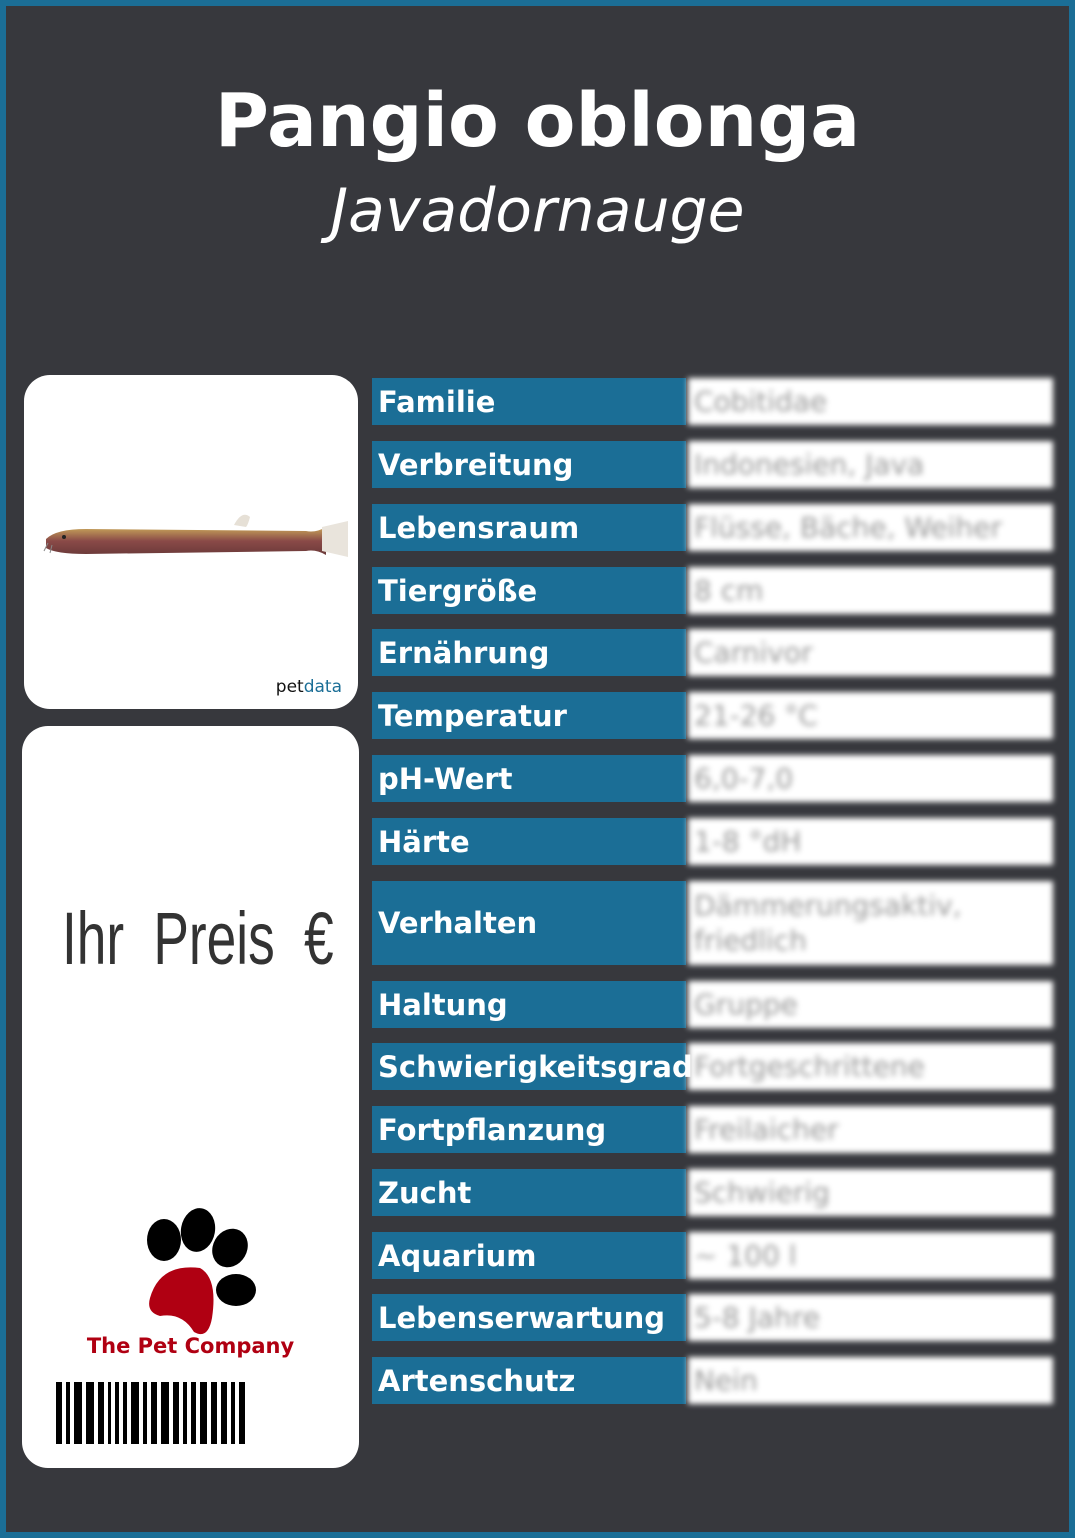 The image size is (1075, 1538). What do you see at coordinates (529, 778) in the screenshot?
I see `row-label: pH-Wert` at bounding box center [529, 778].